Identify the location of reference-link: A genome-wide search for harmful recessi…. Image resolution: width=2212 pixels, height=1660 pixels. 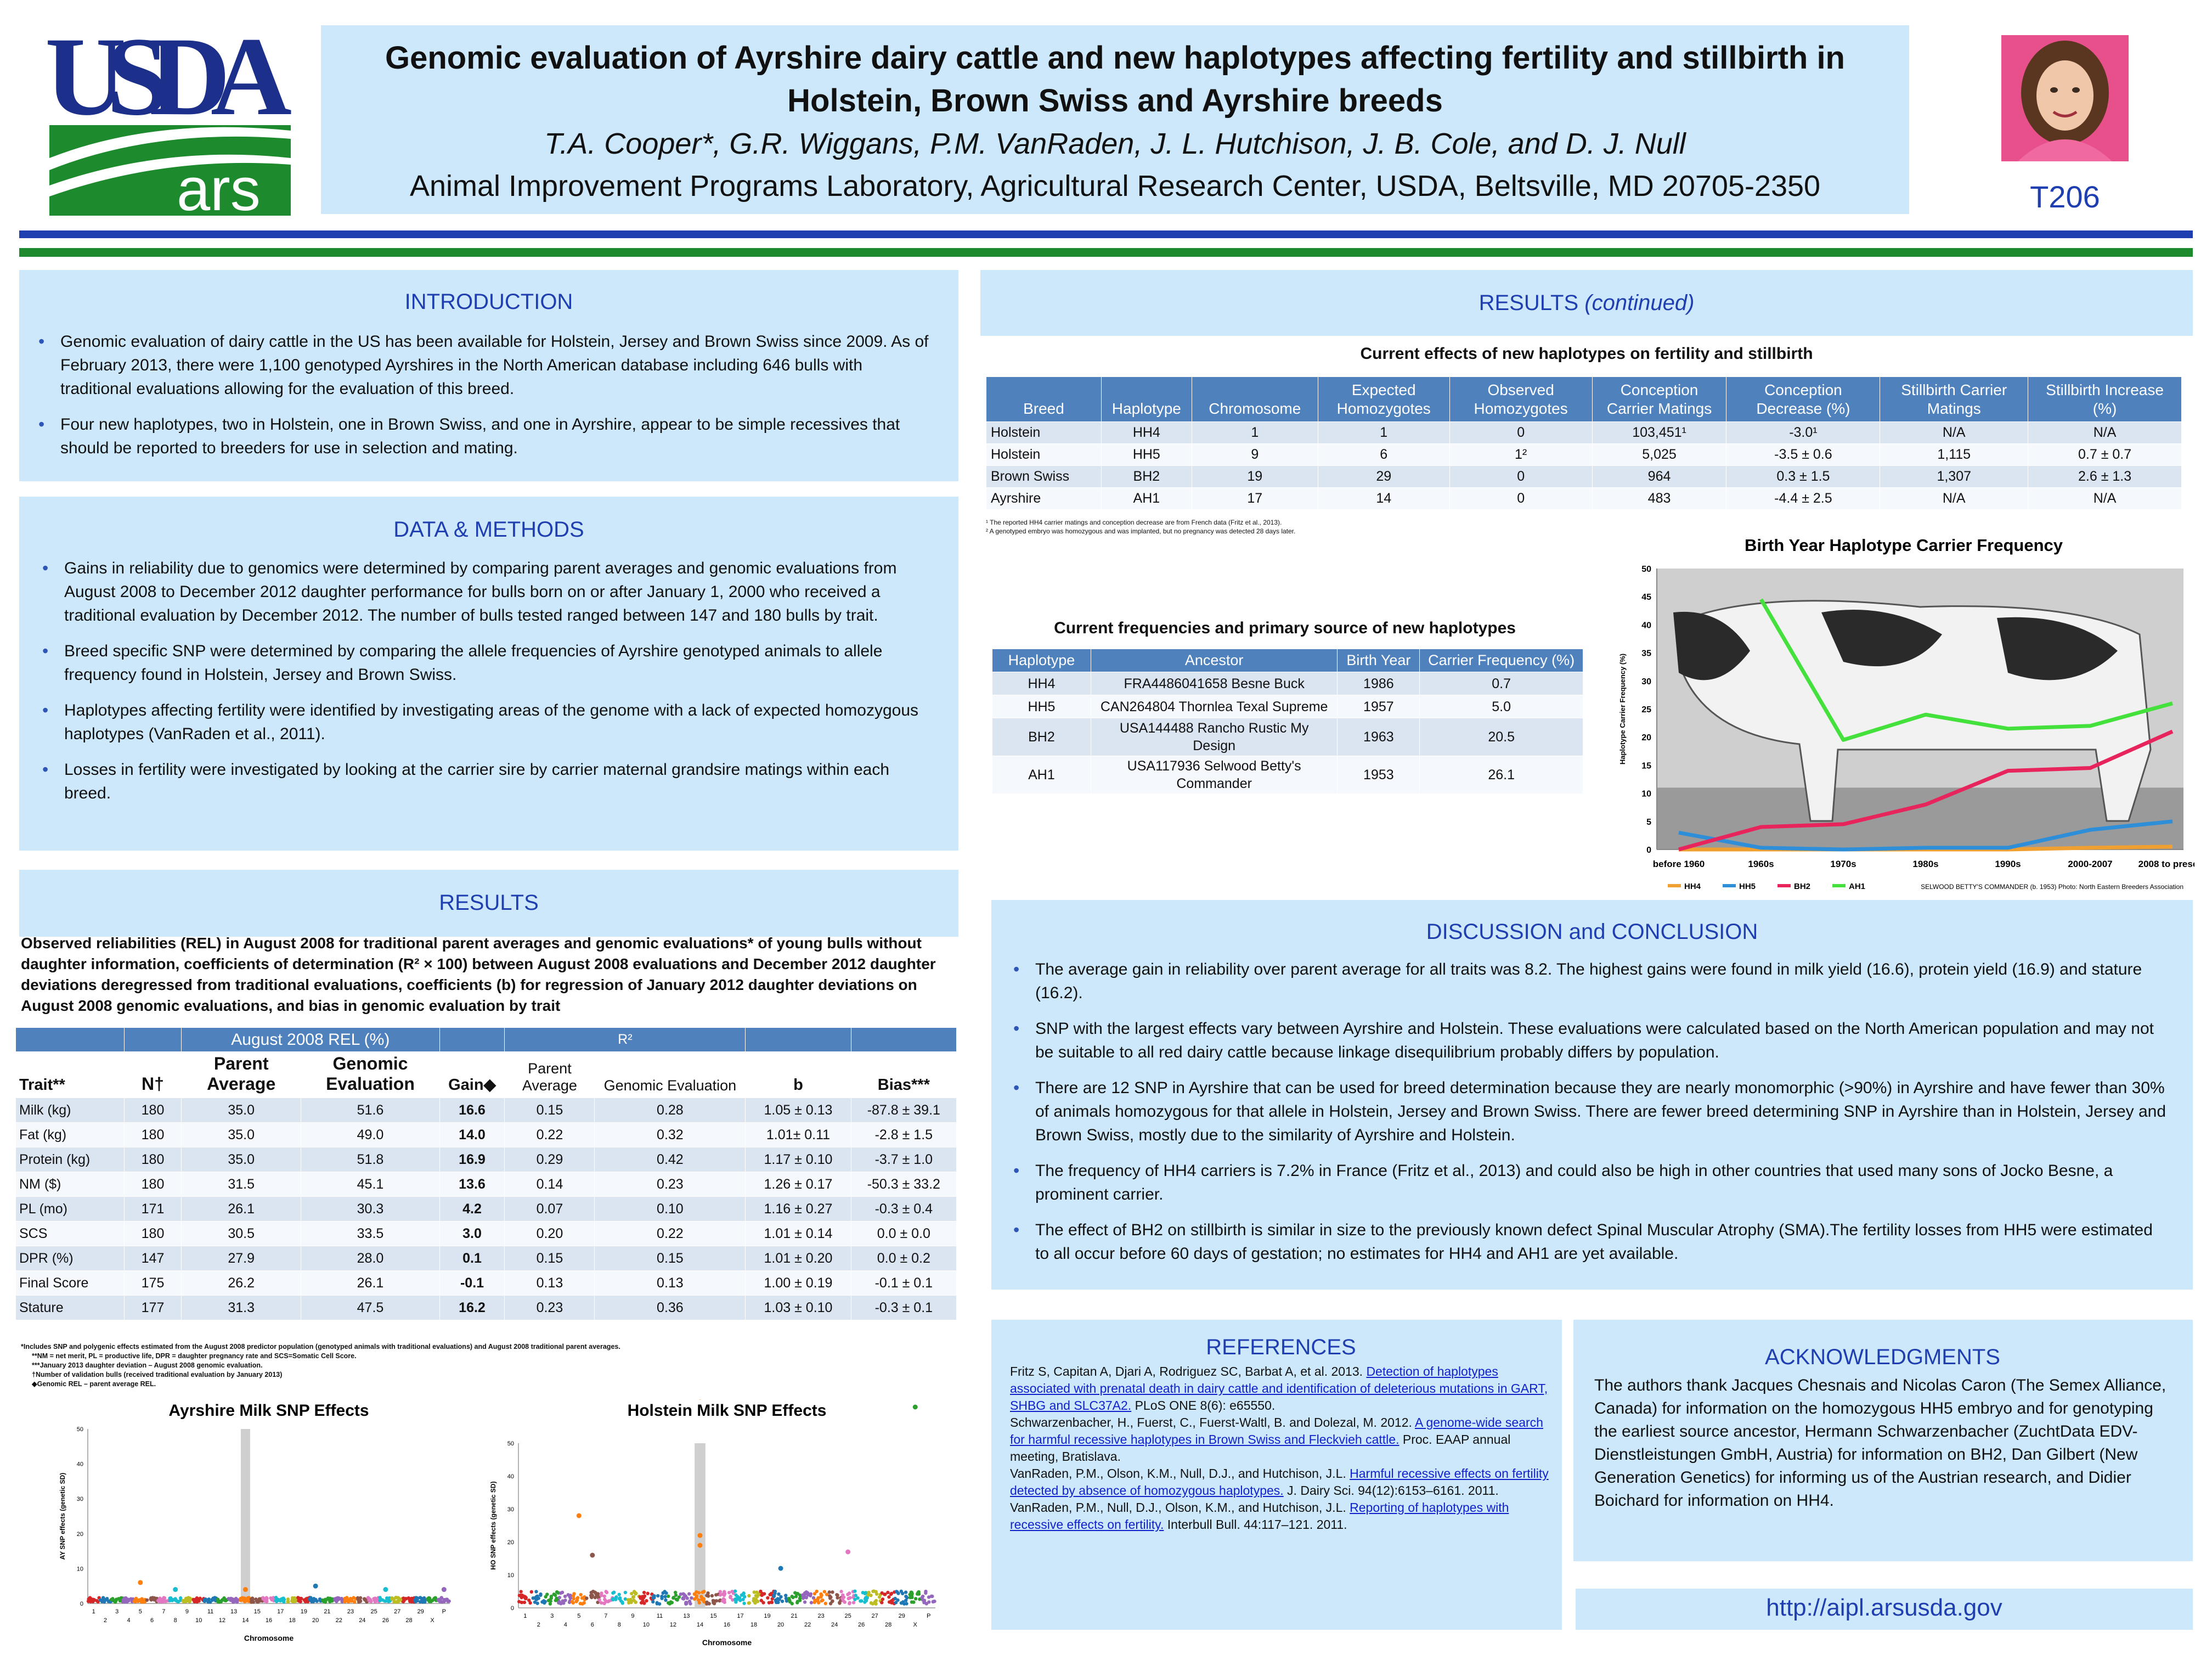
(1276, 1431).